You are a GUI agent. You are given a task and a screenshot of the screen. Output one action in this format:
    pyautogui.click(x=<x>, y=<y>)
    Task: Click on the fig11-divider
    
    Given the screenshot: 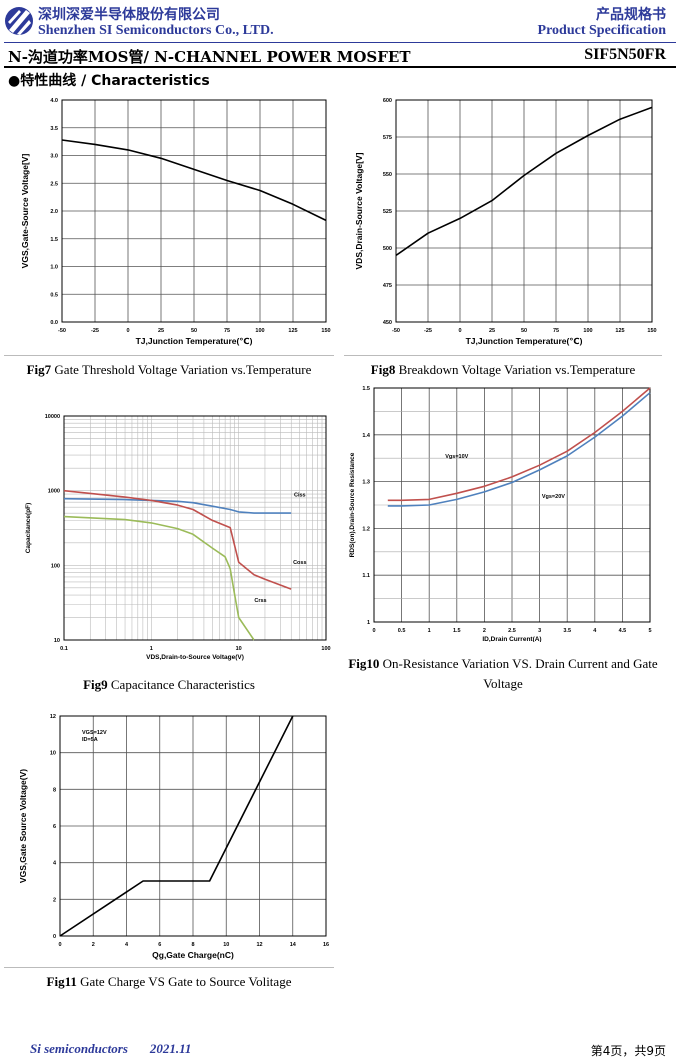 What is the action you would take?
    pyautogui.click(x=169, y=967)
    